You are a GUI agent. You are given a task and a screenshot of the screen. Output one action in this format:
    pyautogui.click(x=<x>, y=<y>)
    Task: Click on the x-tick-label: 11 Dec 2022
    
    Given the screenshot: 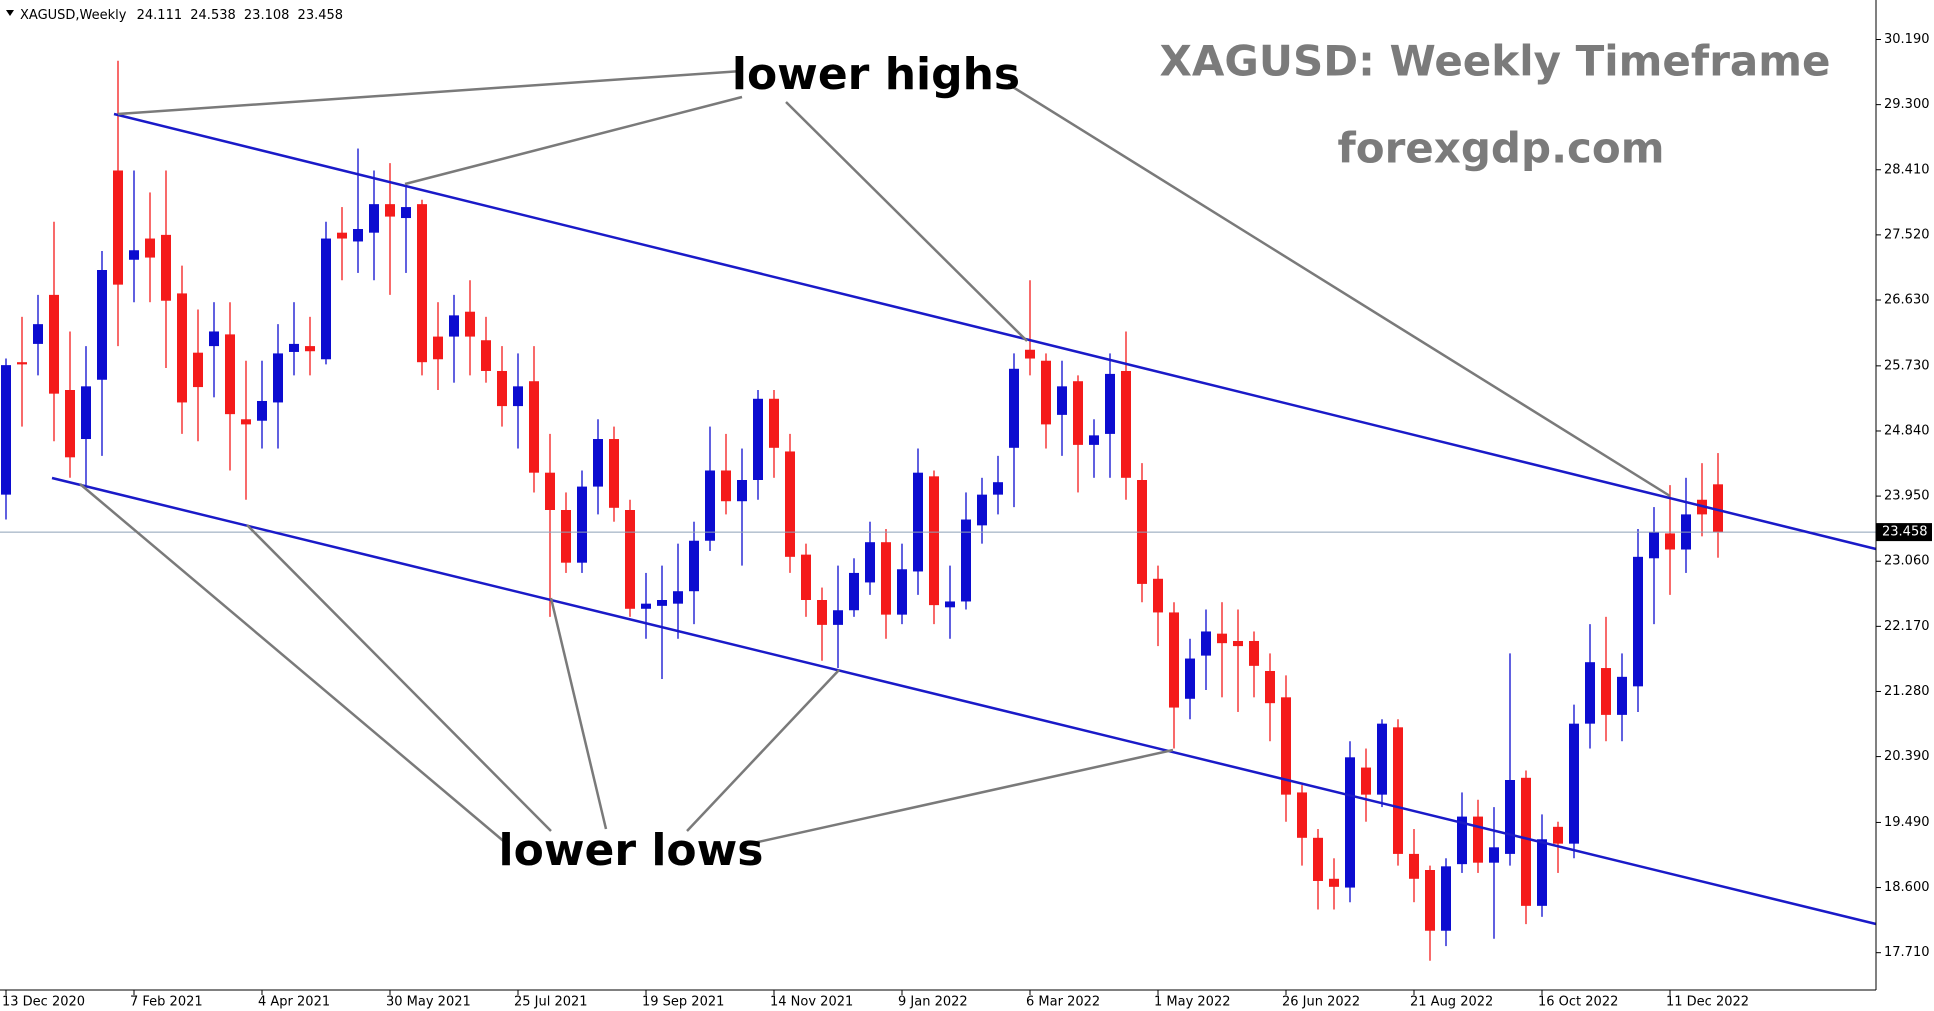 What is the action you would take?
    pyautogui.click(x=1707, y=1002)
    